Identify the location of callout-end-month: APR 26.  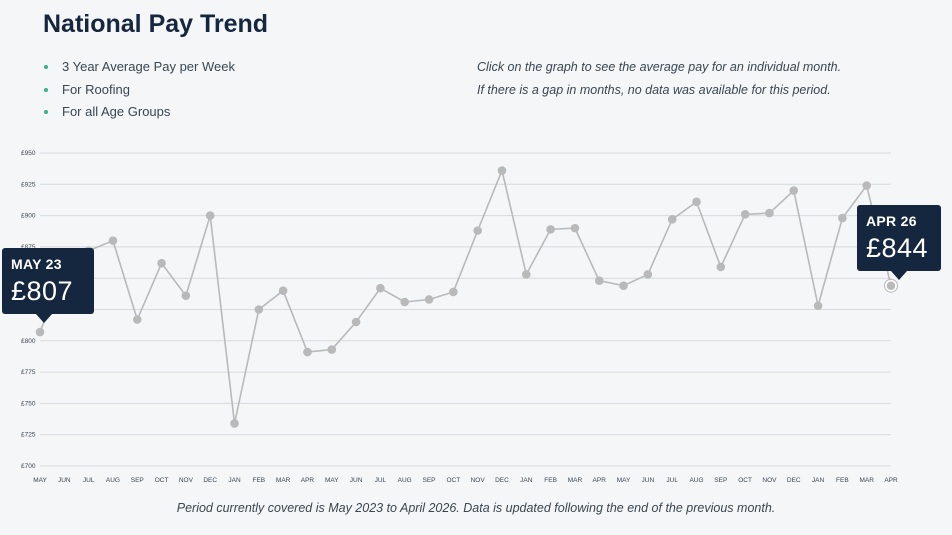
(891, 221).